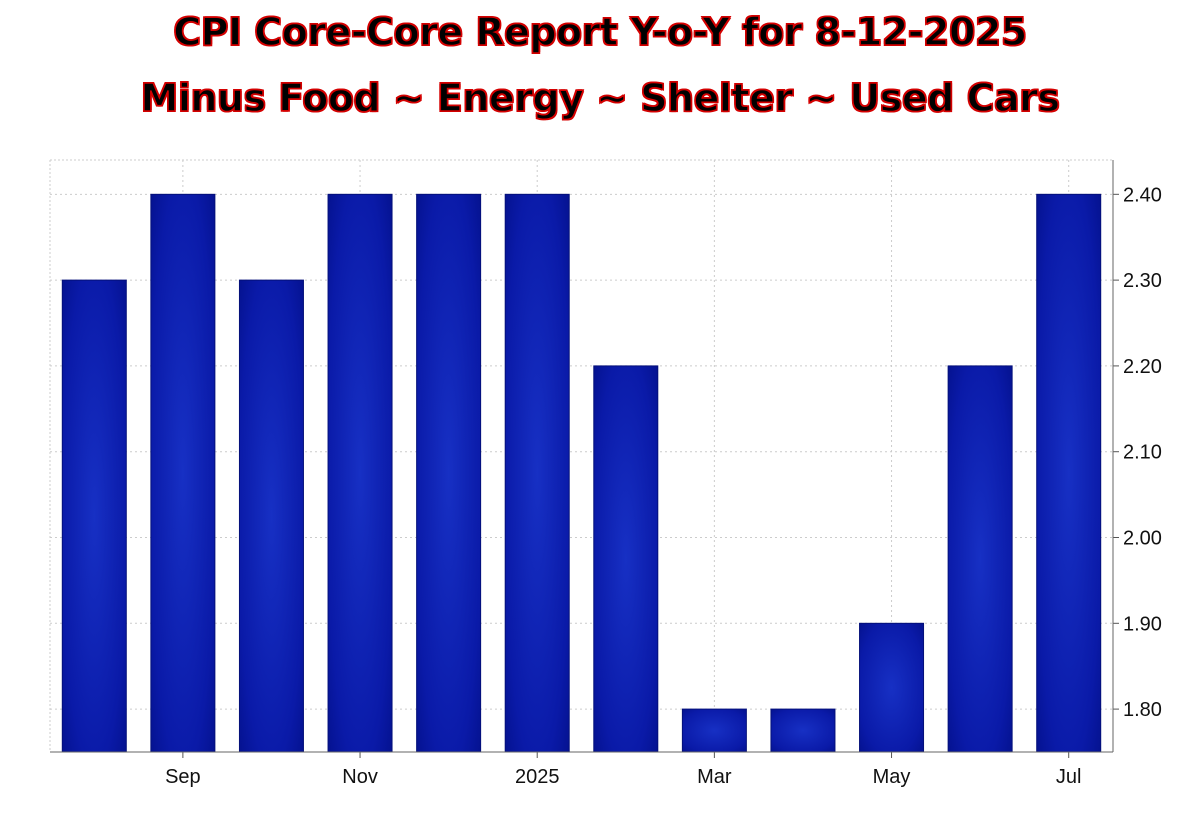 This screenshot has height=818, width=1200. Describe the element at coordinates (1069, 777) in the screenshot. I see `x-tick-label: Jul` at that location.